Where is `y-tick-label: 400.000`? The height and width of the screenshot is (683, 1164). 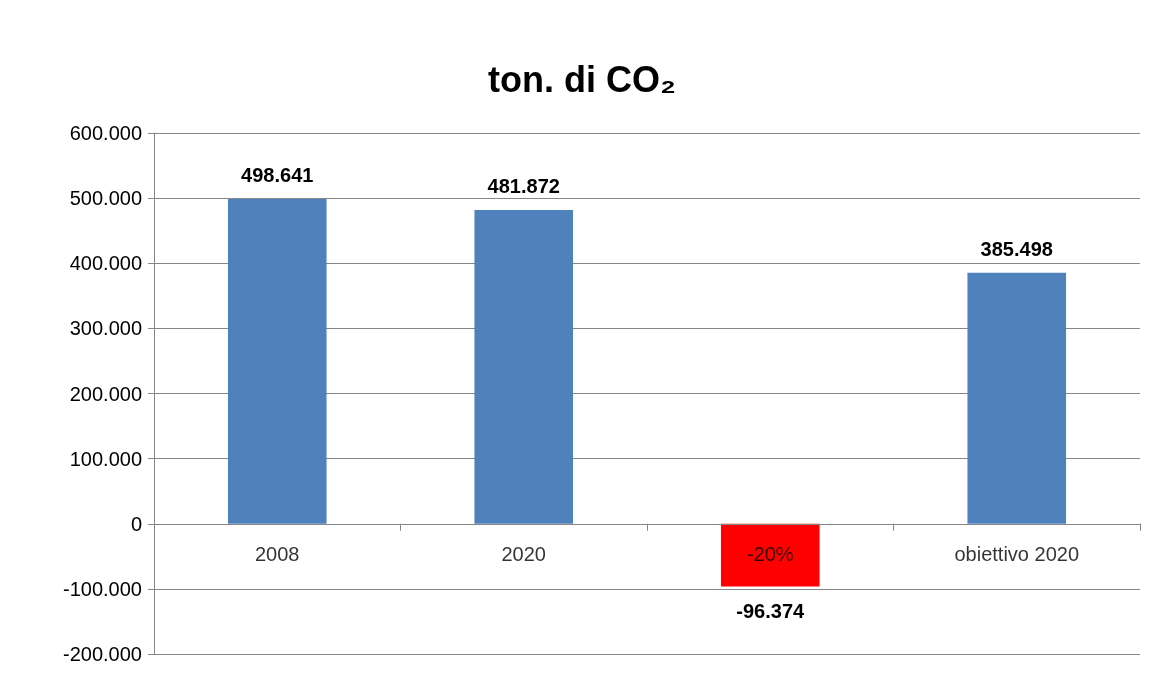 y-tick-label: 400.000 is located at coordinates (105, 263).